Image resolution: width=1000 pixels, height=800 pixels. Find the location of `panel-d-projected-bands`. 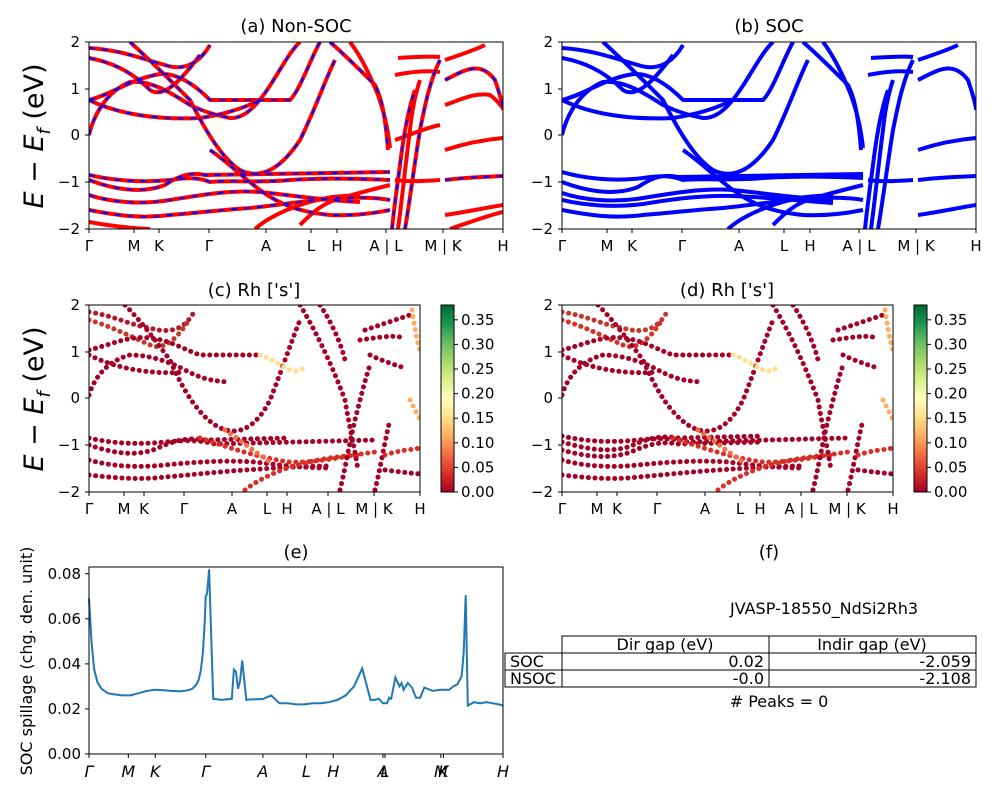

panel-d-projected-bands is located at coordinates (727, 398).